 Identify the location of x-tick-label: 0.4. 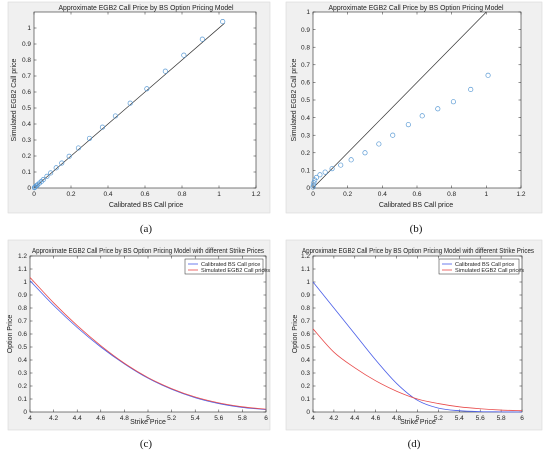
(382, 194).